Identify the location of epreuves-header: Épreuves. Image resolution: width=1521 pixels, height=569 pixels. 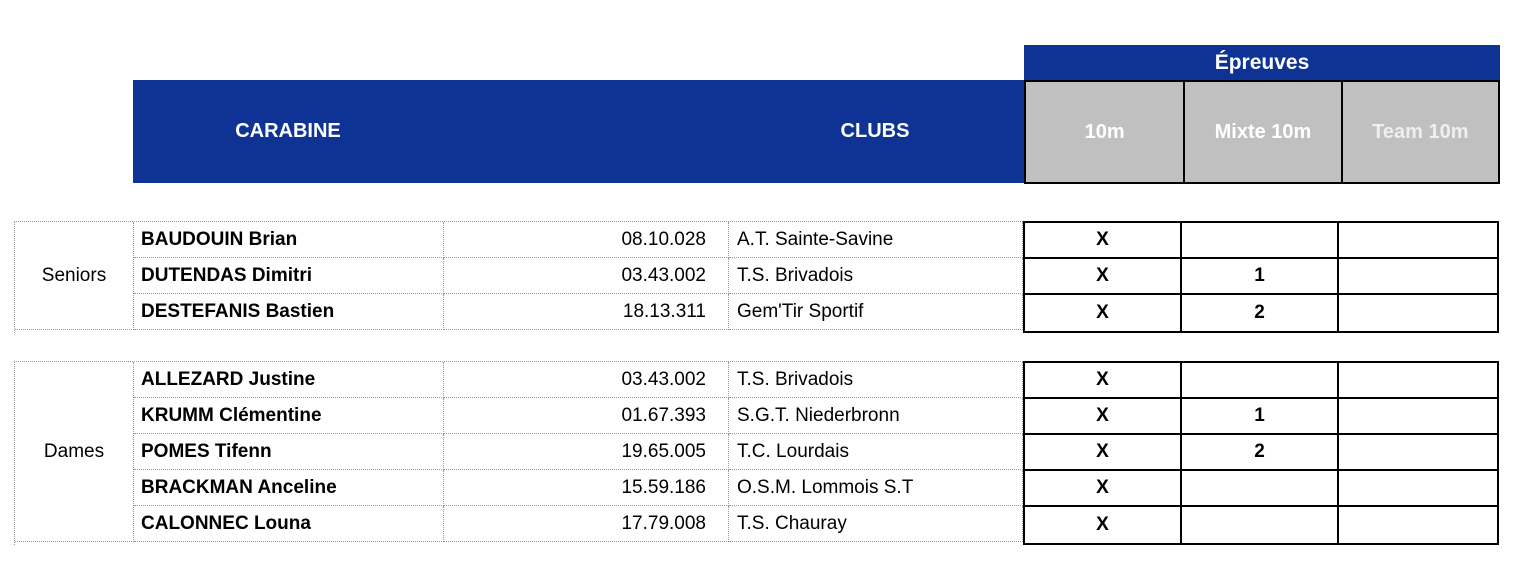
(1262, 62).